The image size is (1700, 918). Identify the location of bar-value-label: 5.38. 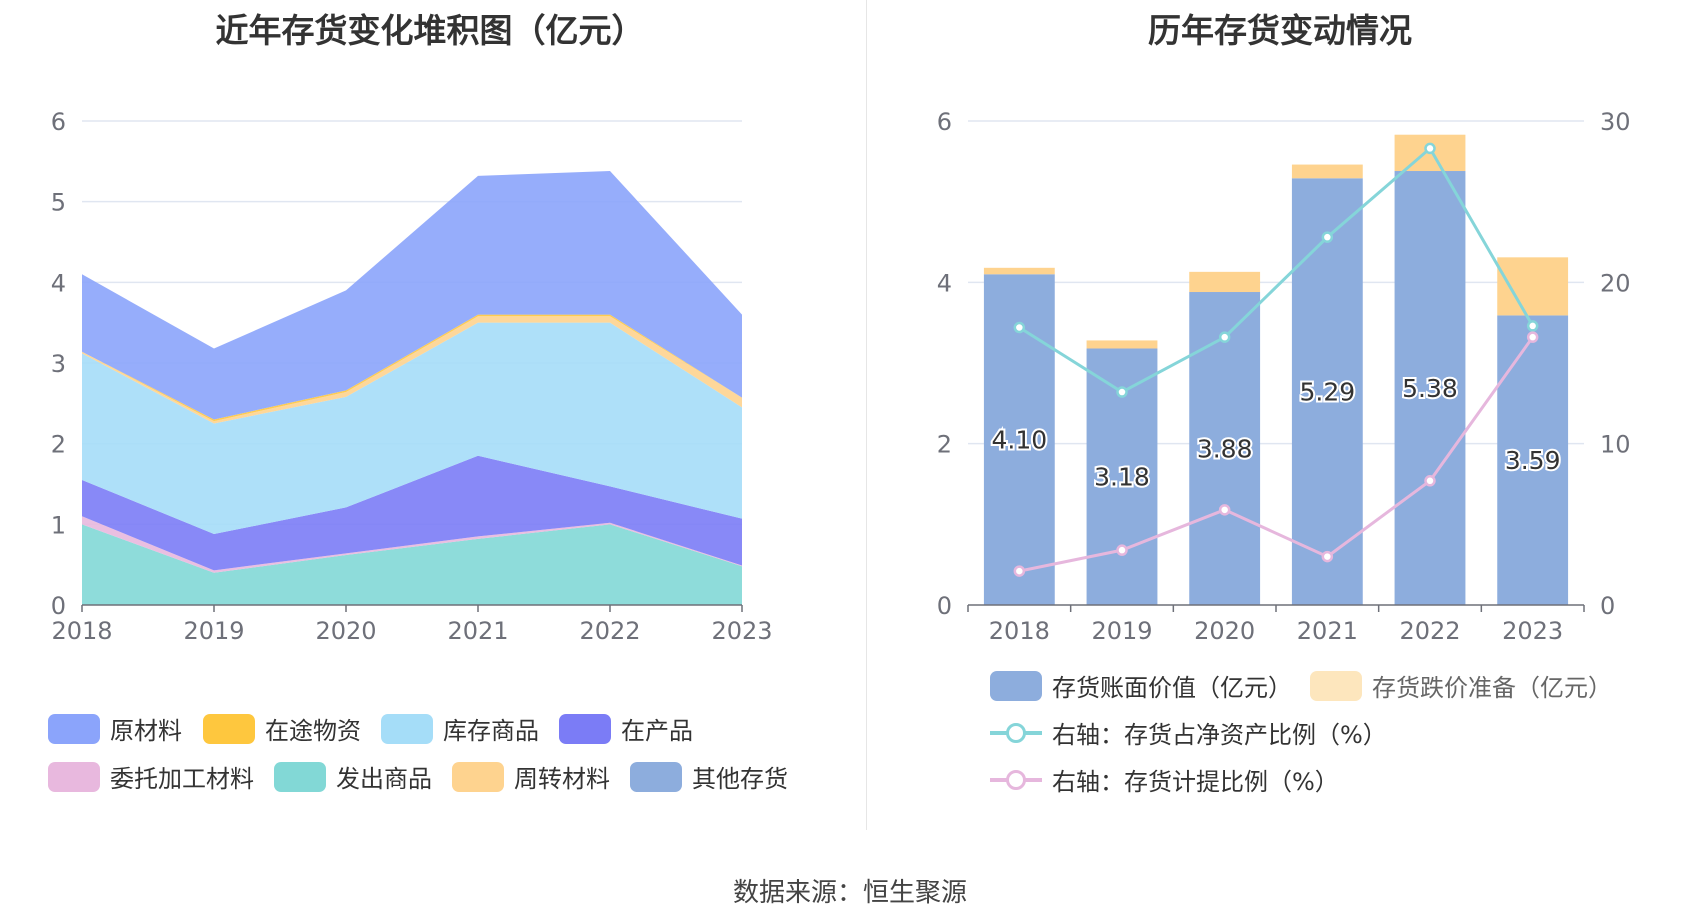
(1430, 388).